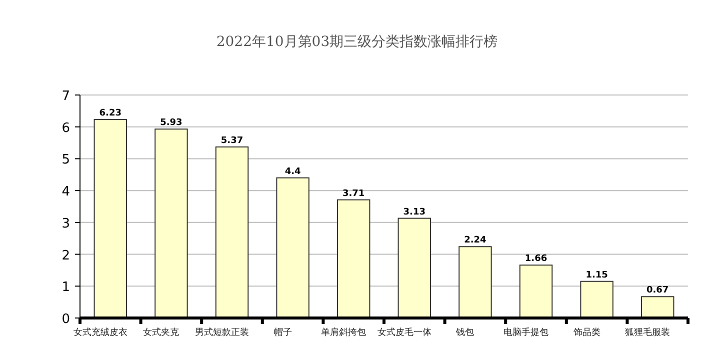 This screenshot has width=714, height=362. Describe the element at coordinates (414, 212) in the screenshot. I see `data-label: 3.13` at that location.